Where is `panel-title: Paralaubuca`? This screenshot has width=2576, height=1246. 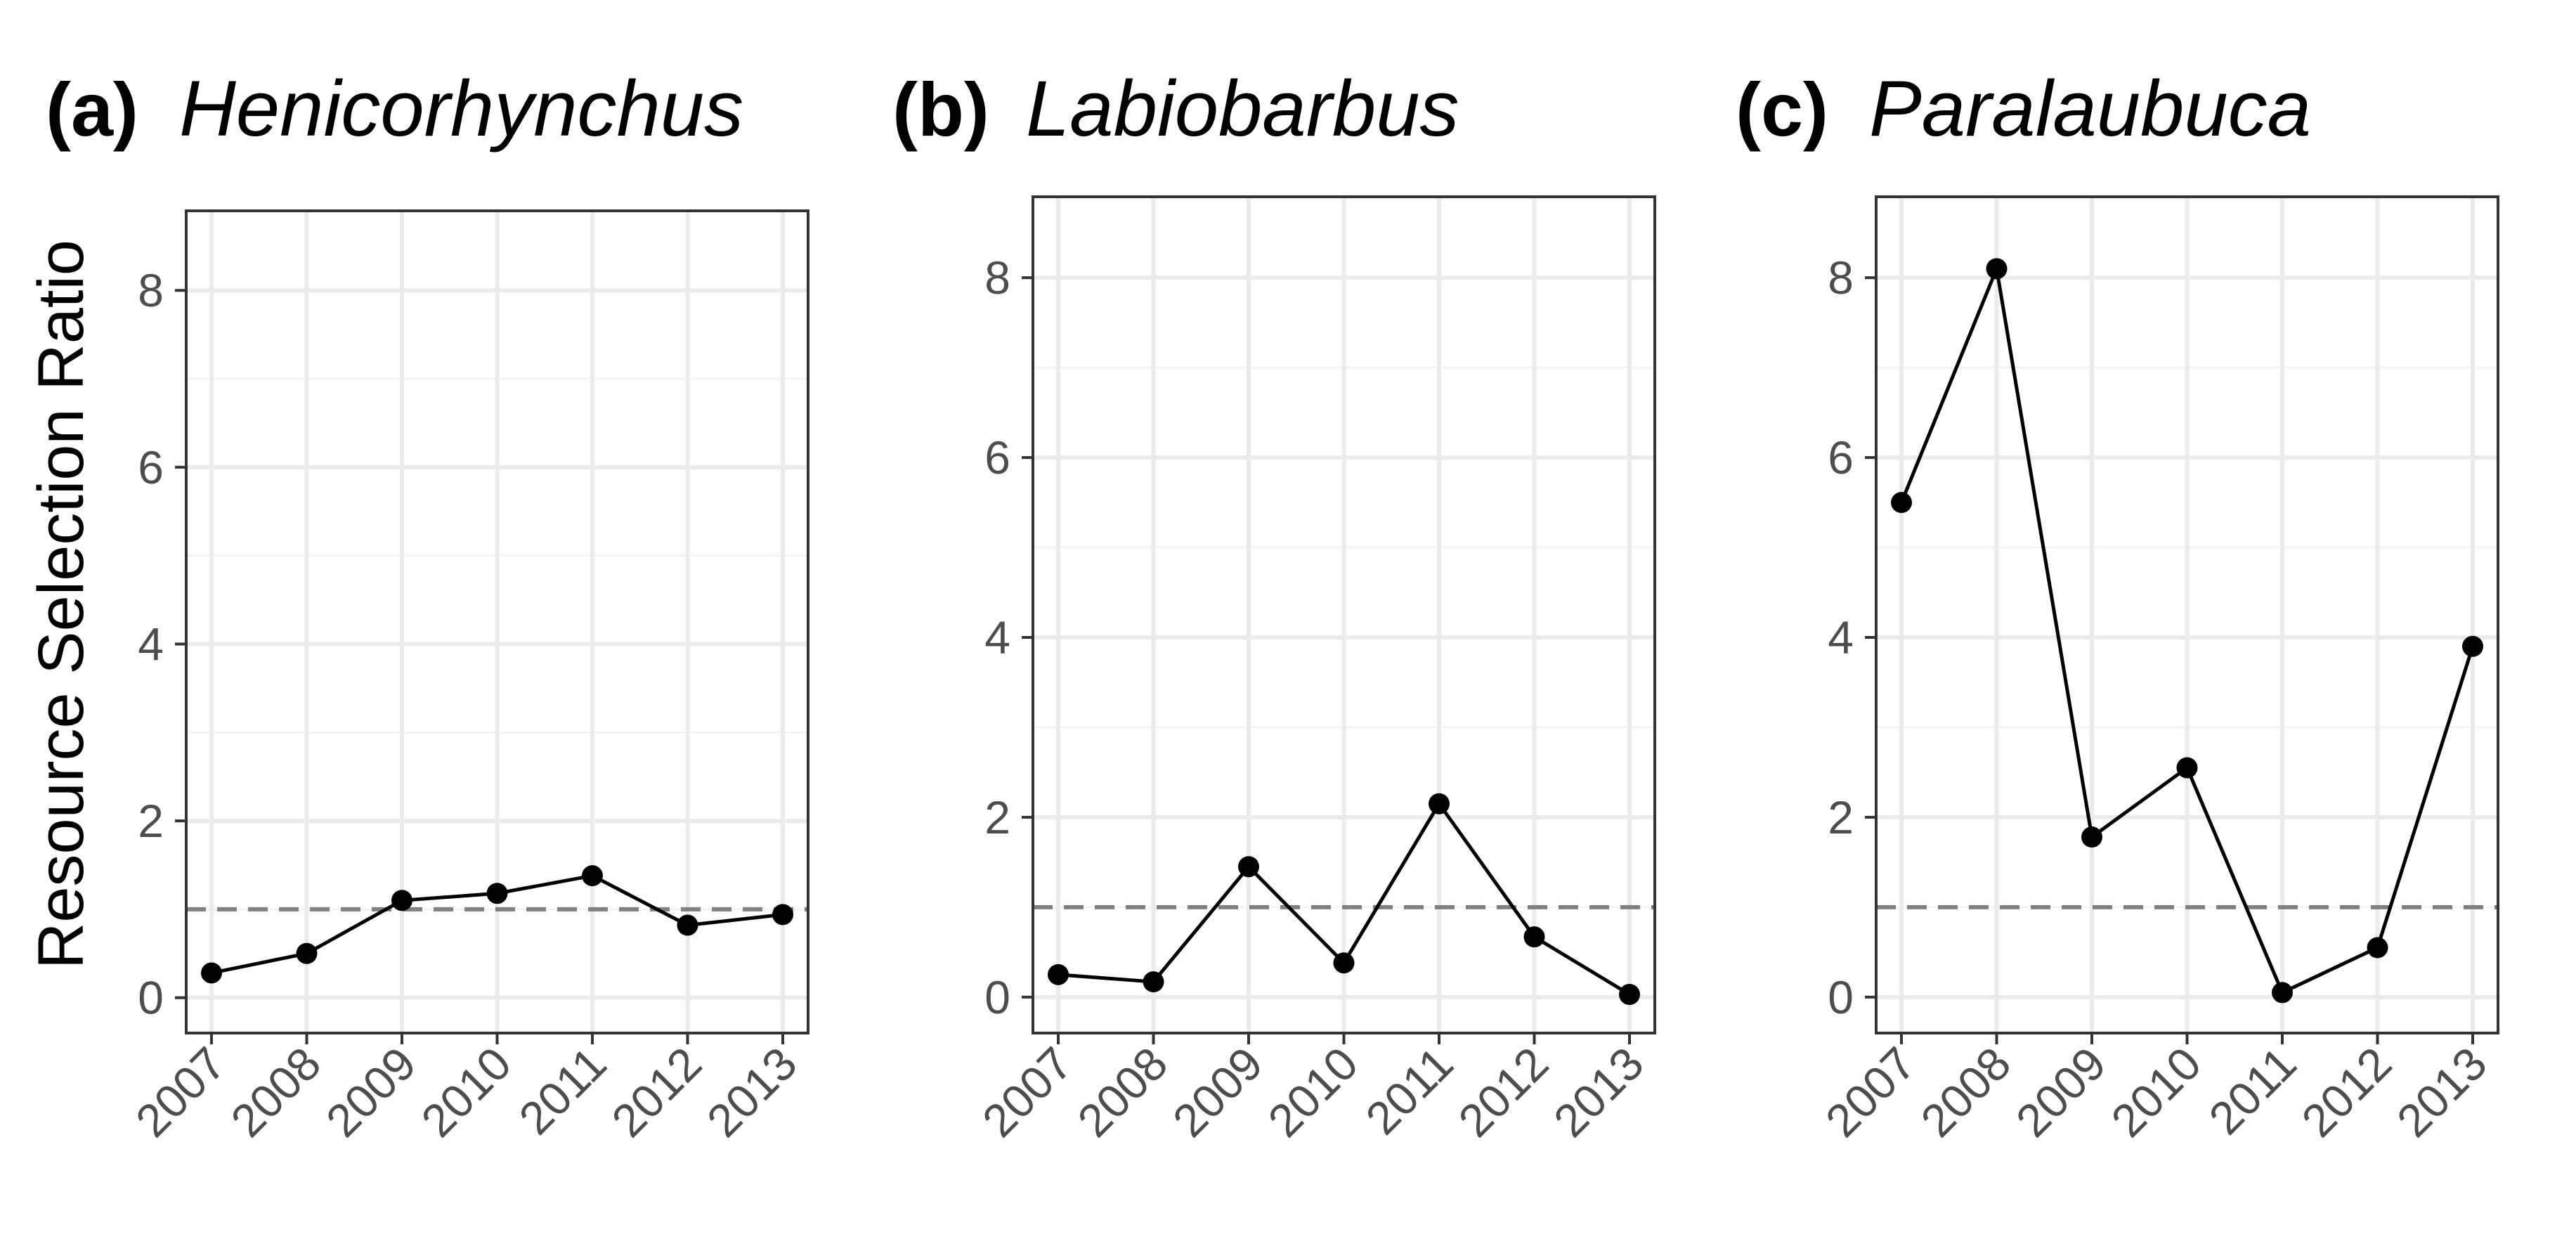 panel-title: Paralaubuca is located at coordinates (2090, 108).